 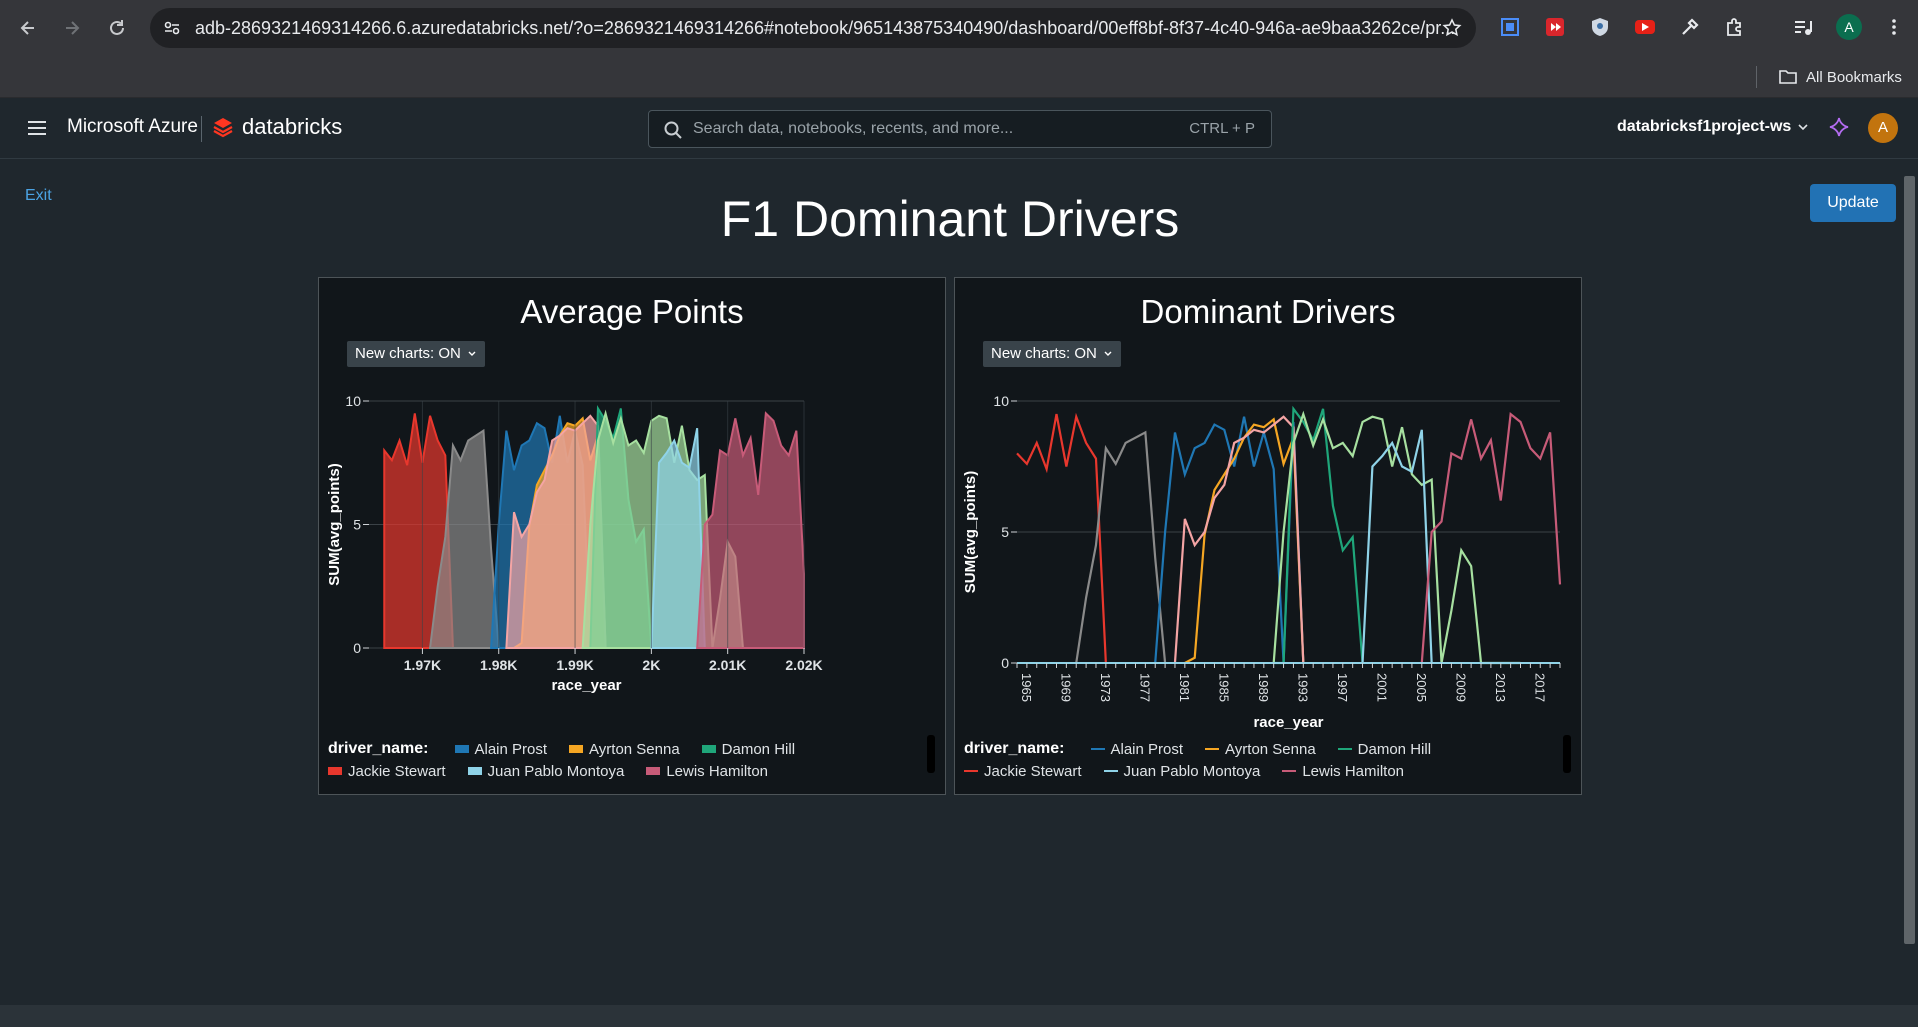 I want to click on extensions-puzzle-icon, so click(x=1735, y=27).